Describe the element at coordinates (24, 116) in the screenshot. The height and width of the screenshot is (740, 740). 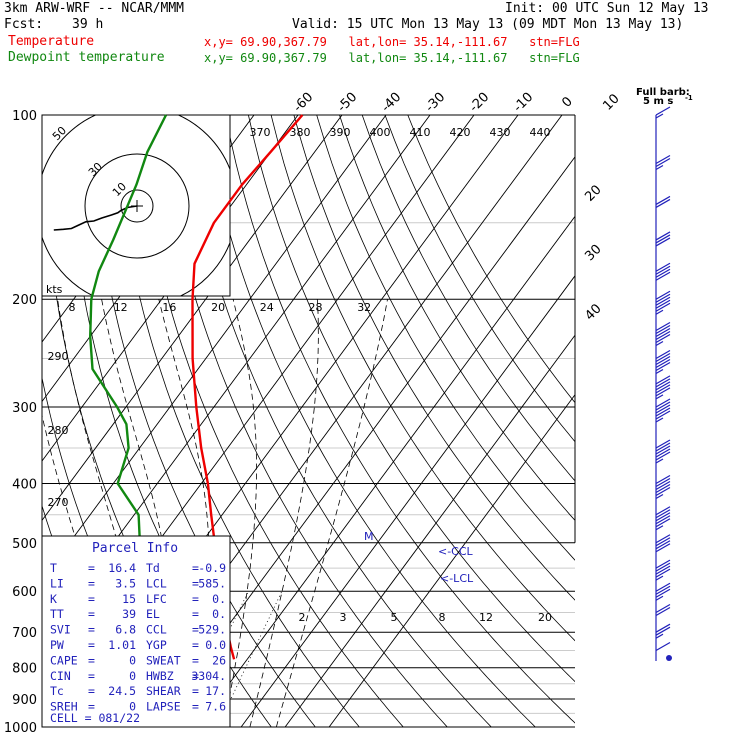
I see `pressure-label: 100` at that location.